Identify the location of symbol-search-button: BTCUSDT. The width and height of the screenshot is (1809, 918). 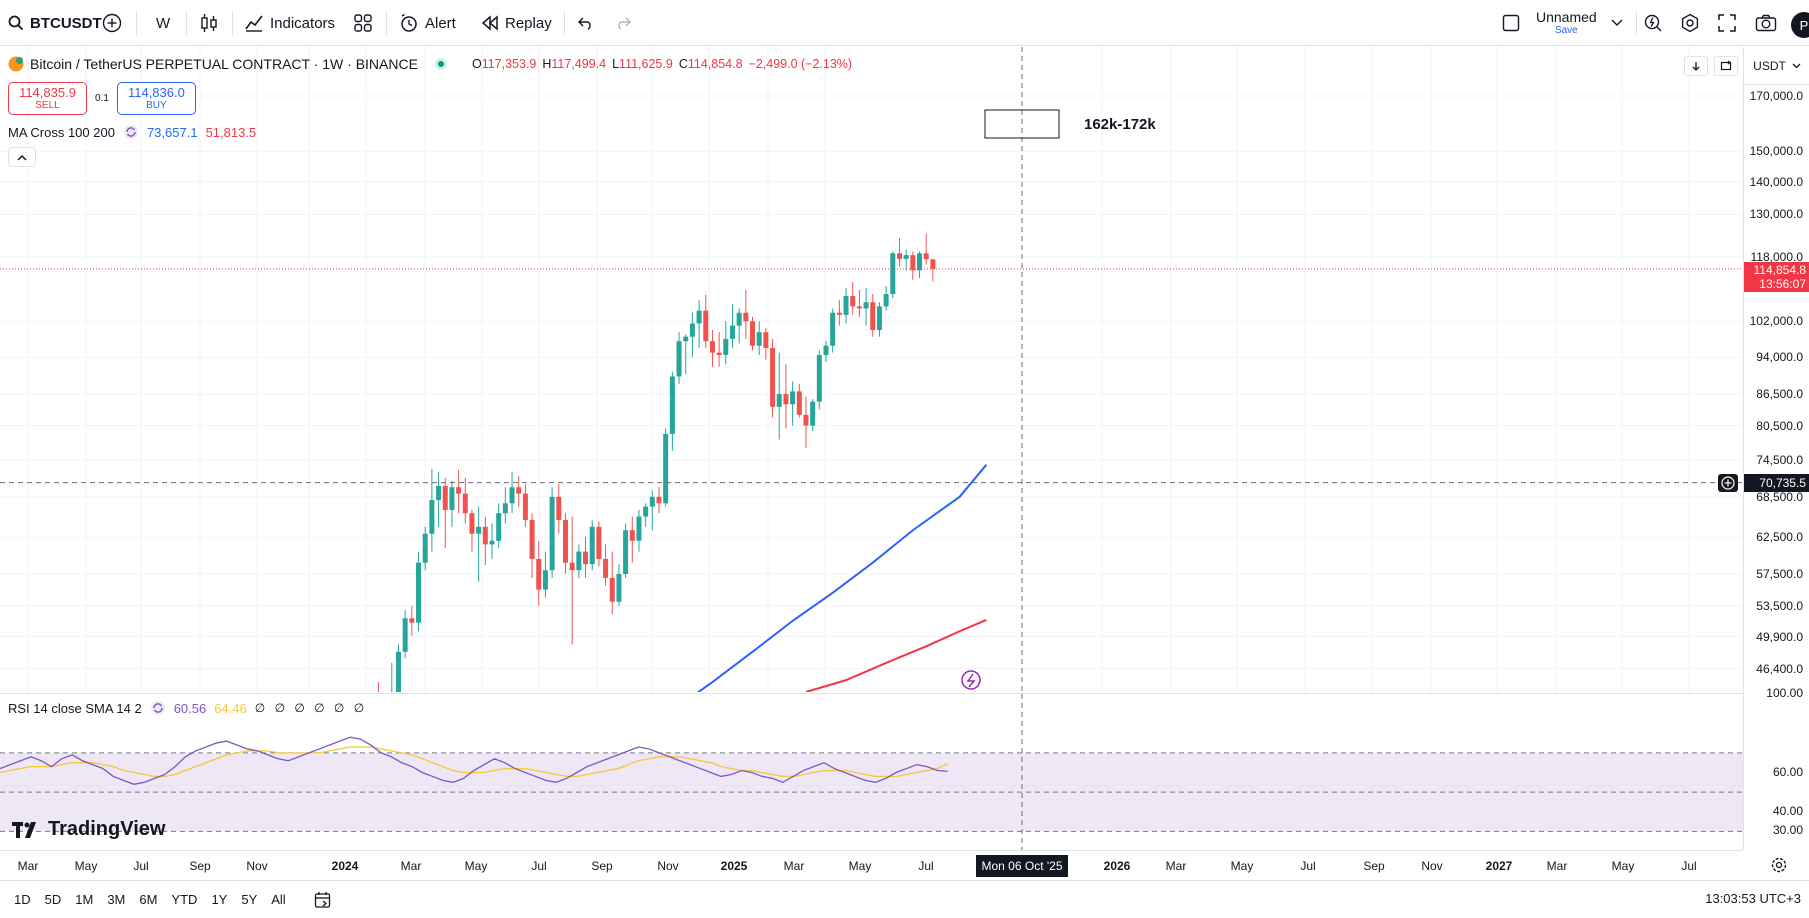
(55, 23).